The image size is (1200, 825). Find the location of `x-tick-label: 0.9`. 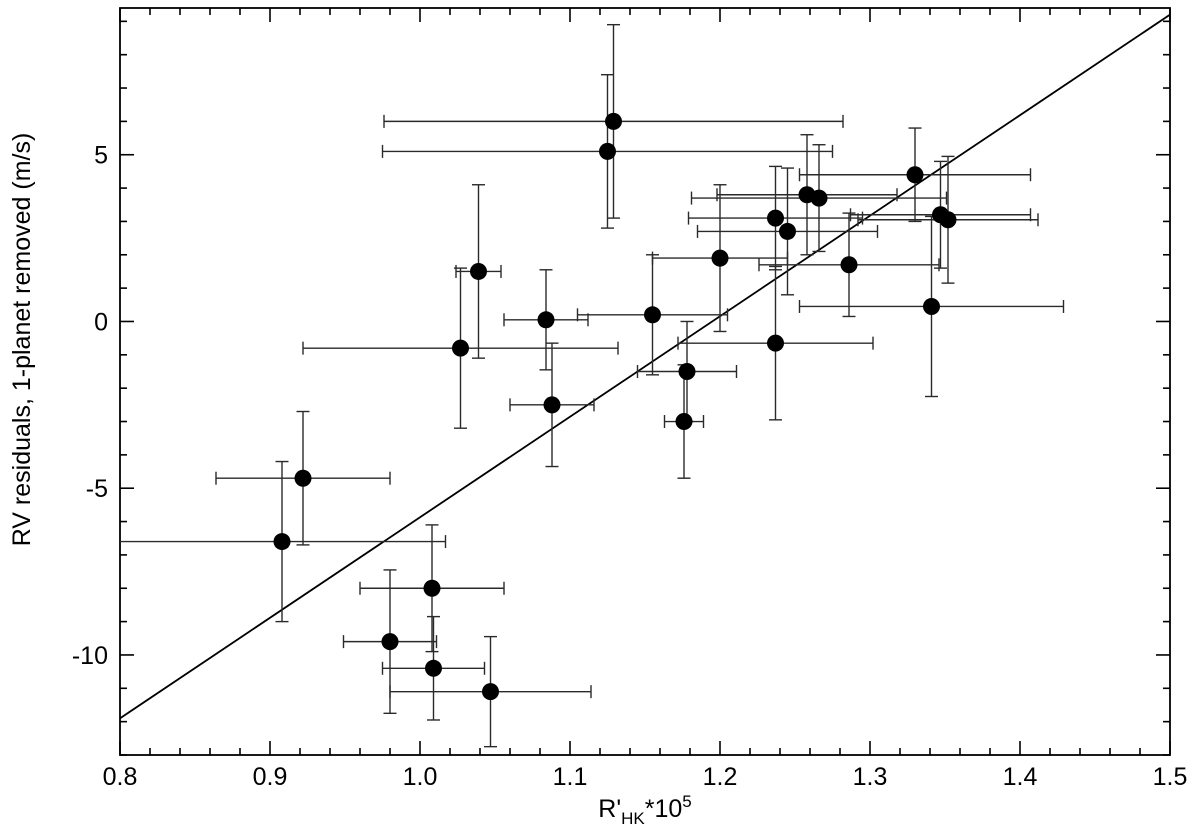

x-tick-label: 0.9 is located at coordinates (270, 777).